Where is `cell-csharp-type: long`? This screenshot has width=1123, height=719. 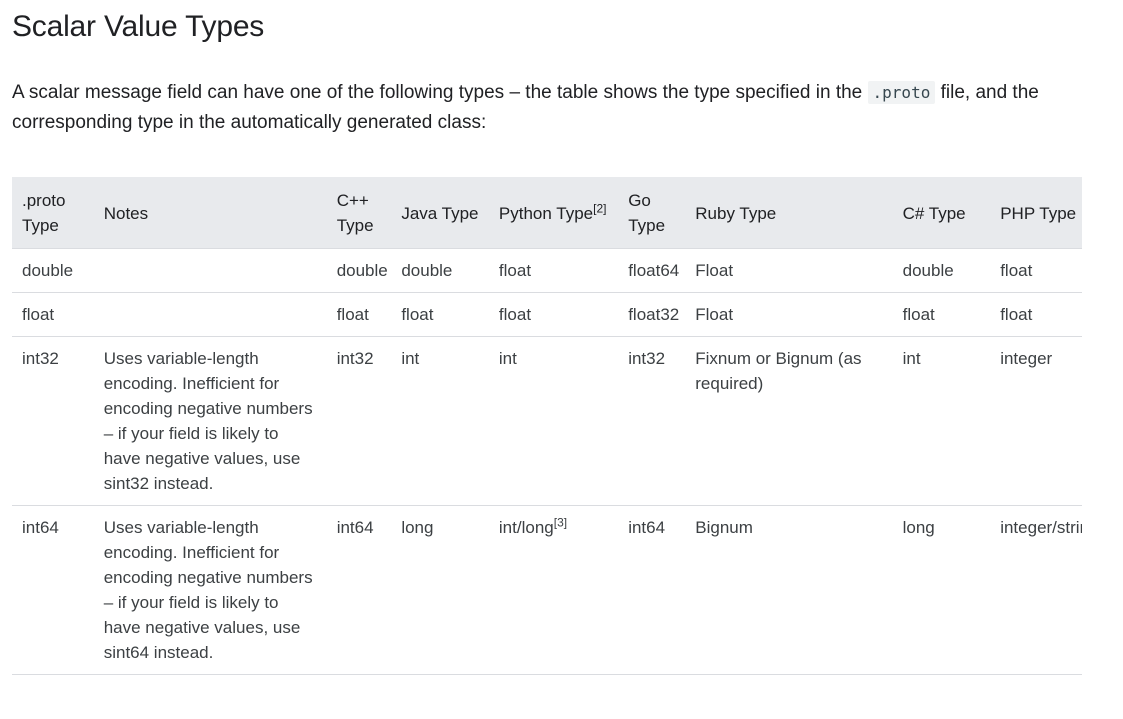 cell-csharp-type: long is located at coordinates (941, 590).